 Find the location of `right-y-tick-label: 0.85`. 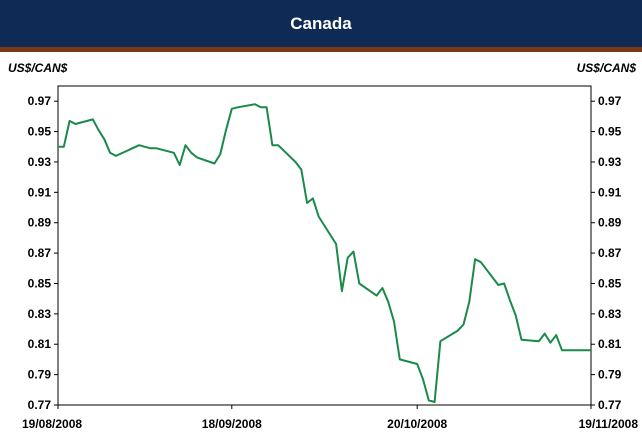

right-y-tick-label: 0.85 is located at coordinates (610, 283).